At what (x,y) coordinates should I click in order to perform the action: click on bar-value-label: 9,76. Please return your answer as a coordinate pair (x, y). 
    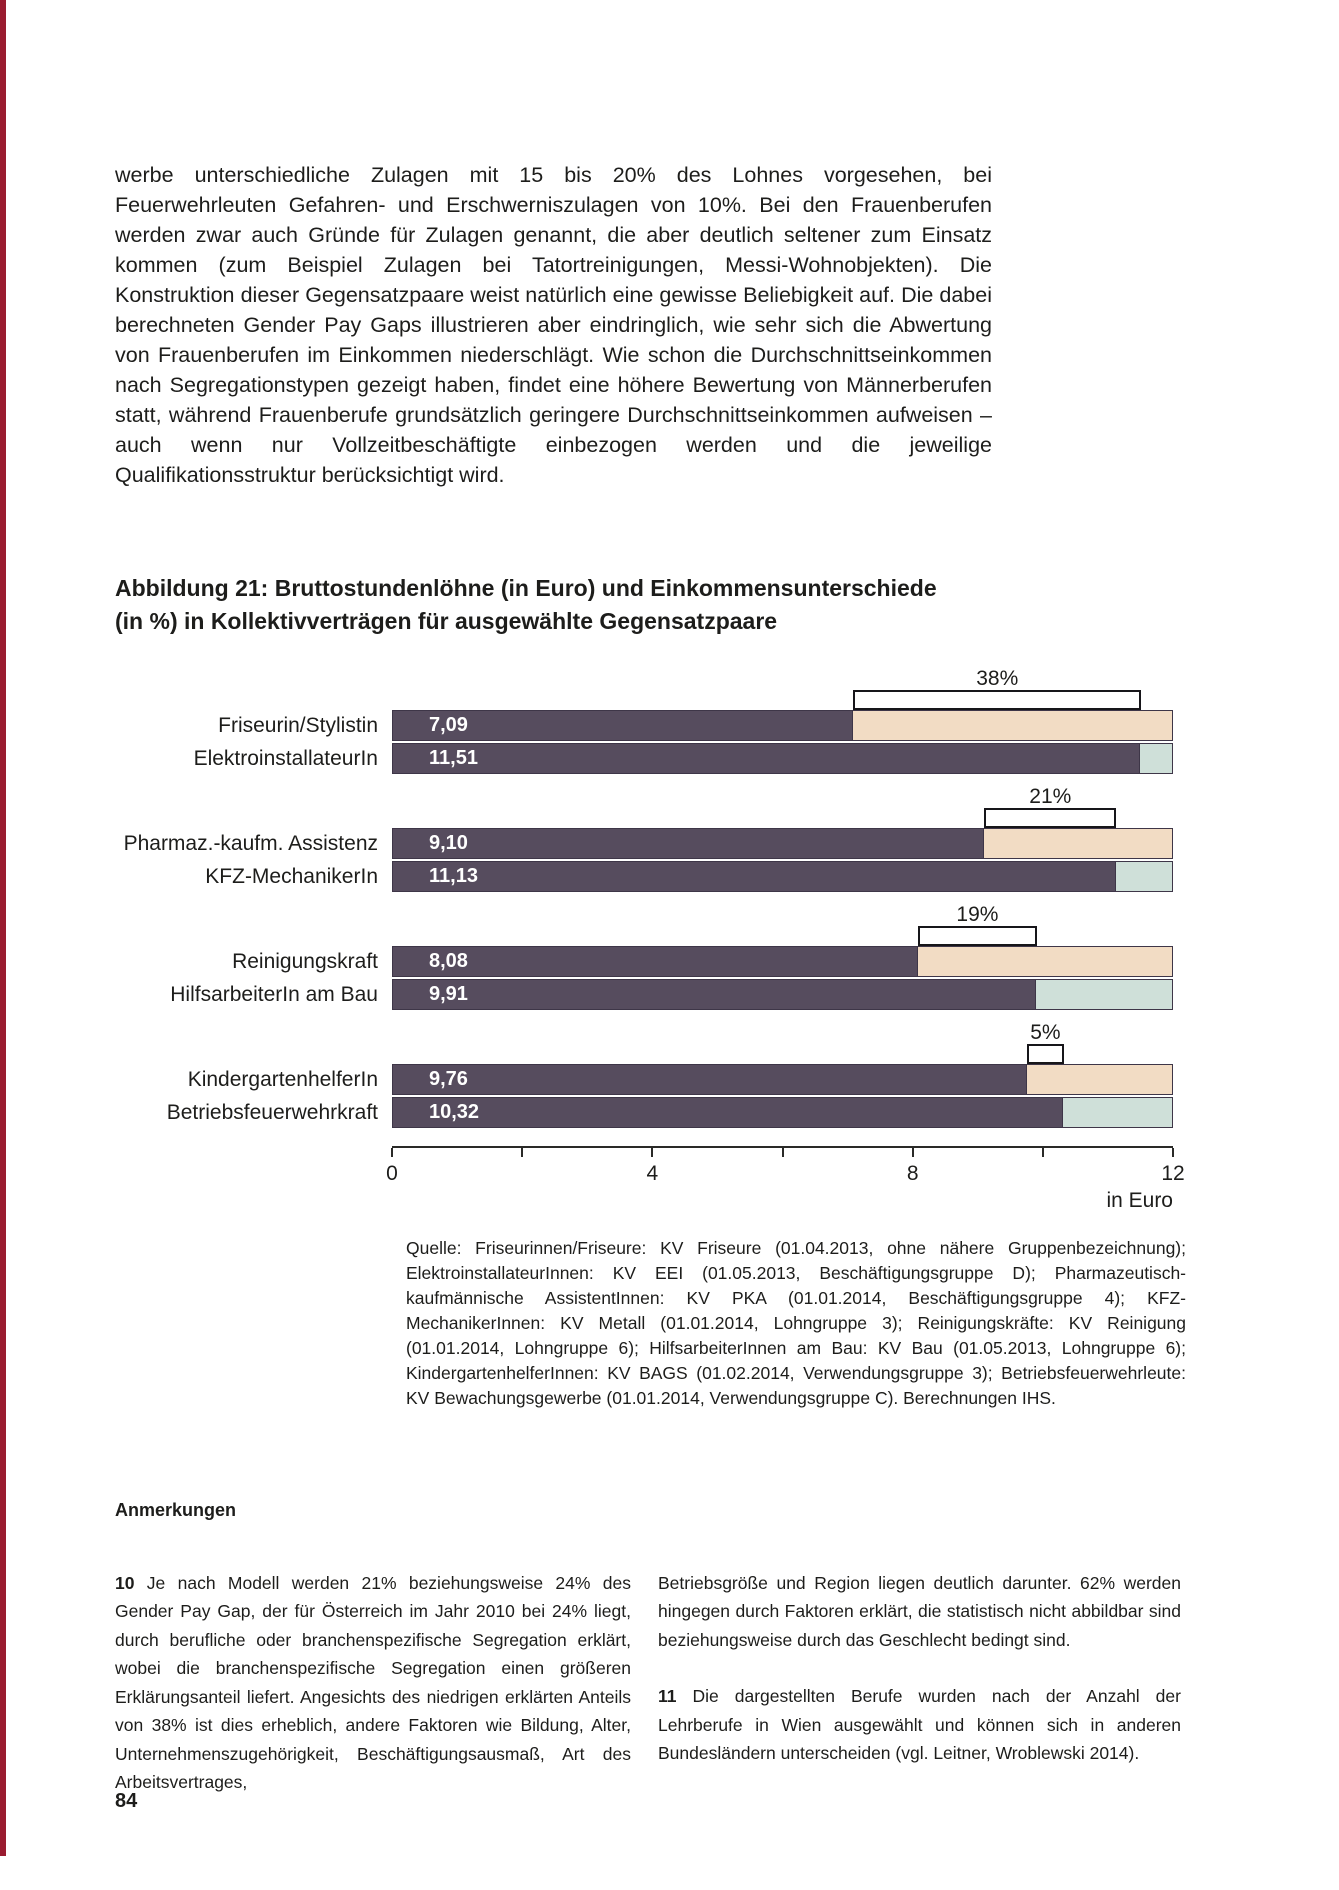
    Looking at the image, I should click on (448, 1079).